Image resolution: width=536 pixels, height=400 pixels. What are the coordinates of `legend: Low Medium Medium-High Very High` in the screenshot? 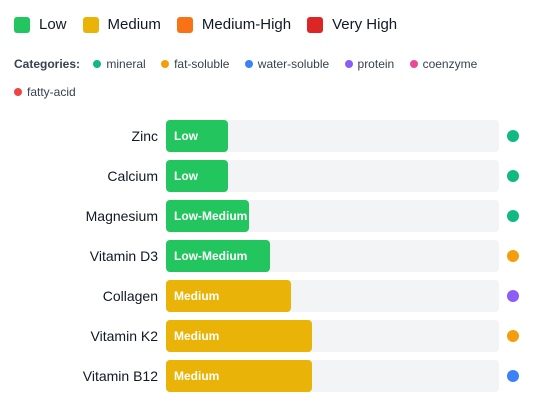 It's located at (213, 24).